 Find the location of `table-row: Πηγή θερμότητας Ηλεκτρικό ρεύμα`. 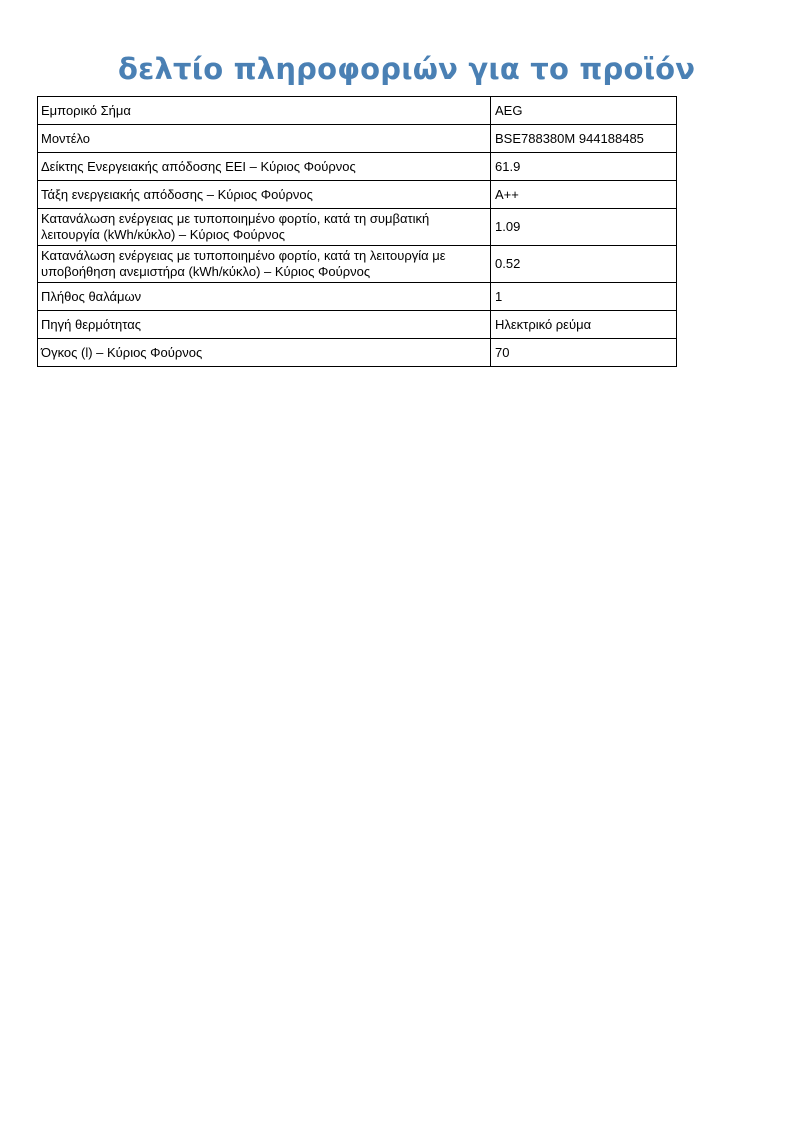

table-row: Πηγή θερμότητας Ηλεκτρικό ρεύμα is located at coordinates (357, 324).